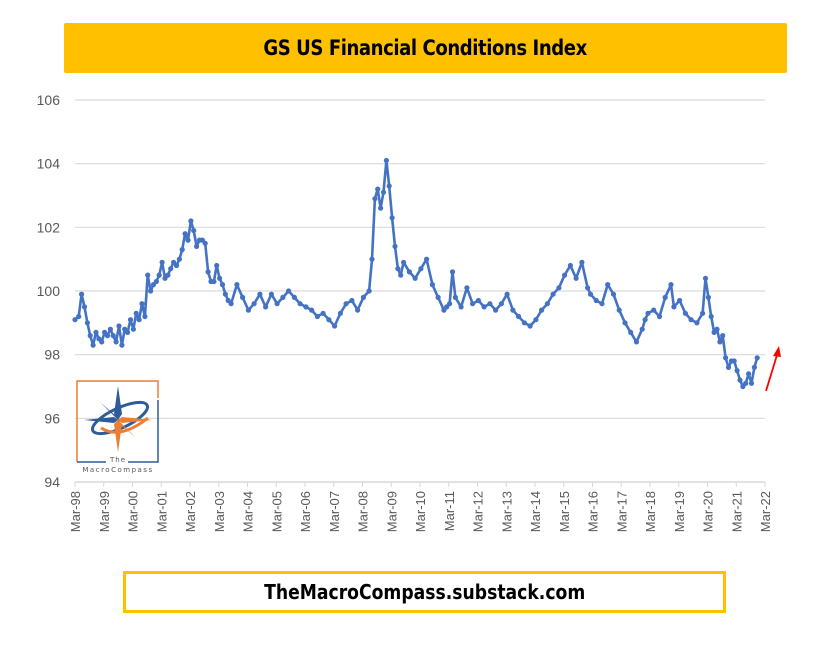 Image resolution: width=817 pixels, height=647 pixels. I want to click on x-tick-label: Mar-09, so click(391, 511).